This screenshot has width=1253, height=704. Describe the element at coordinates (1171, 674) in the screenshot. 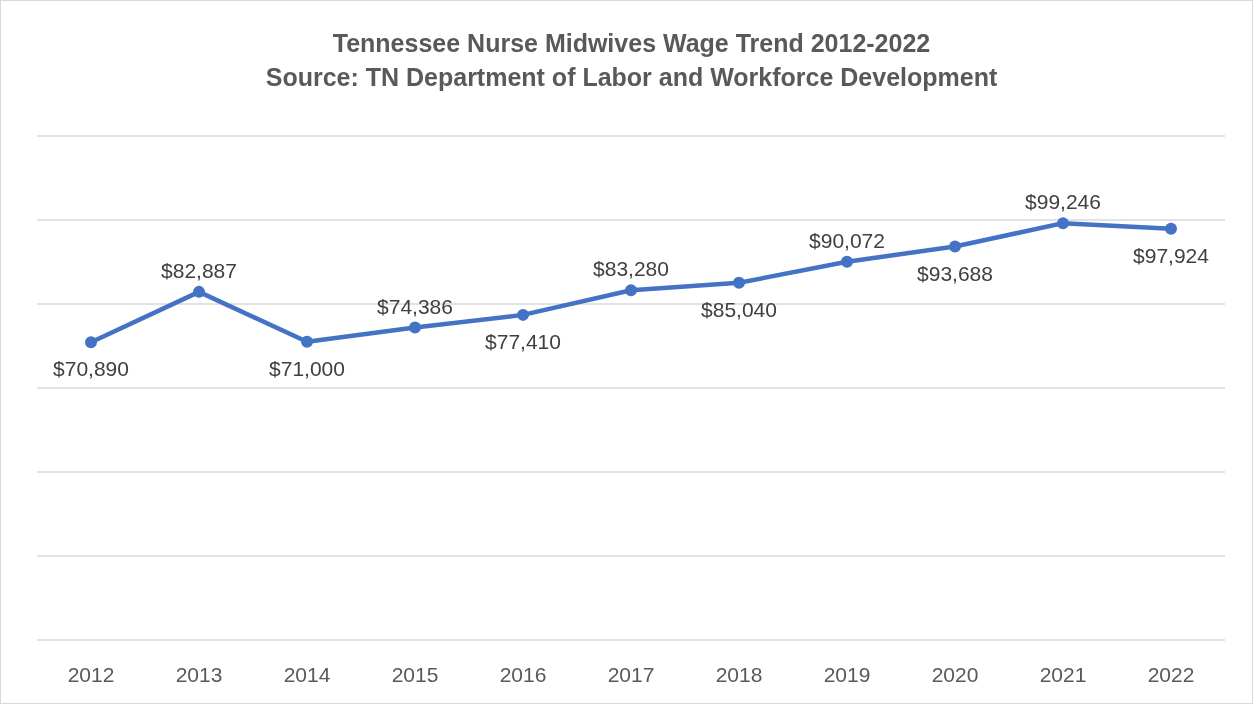

I see `x-tick-label: 2022` at that location.